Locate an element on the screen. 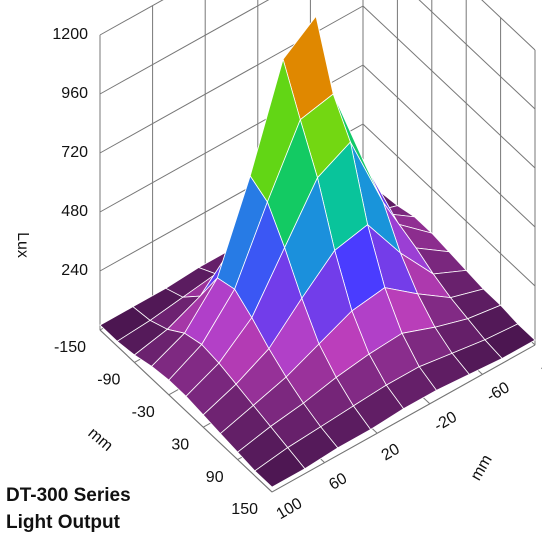 This screenshot has width=542, height=539. y-tick-label: 20 is located at coordinates (391, 453).